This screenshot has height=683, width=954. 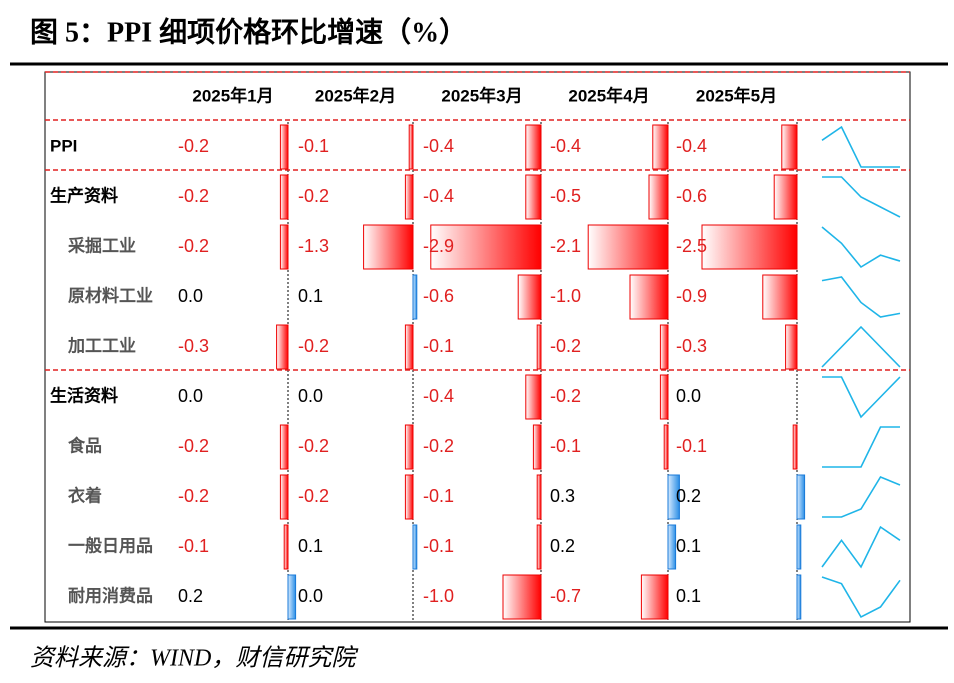 What do you see at coordinates (565, 596) in the screenshot?
I see `cell-value: -0.7` at bounding box center [565, 596].